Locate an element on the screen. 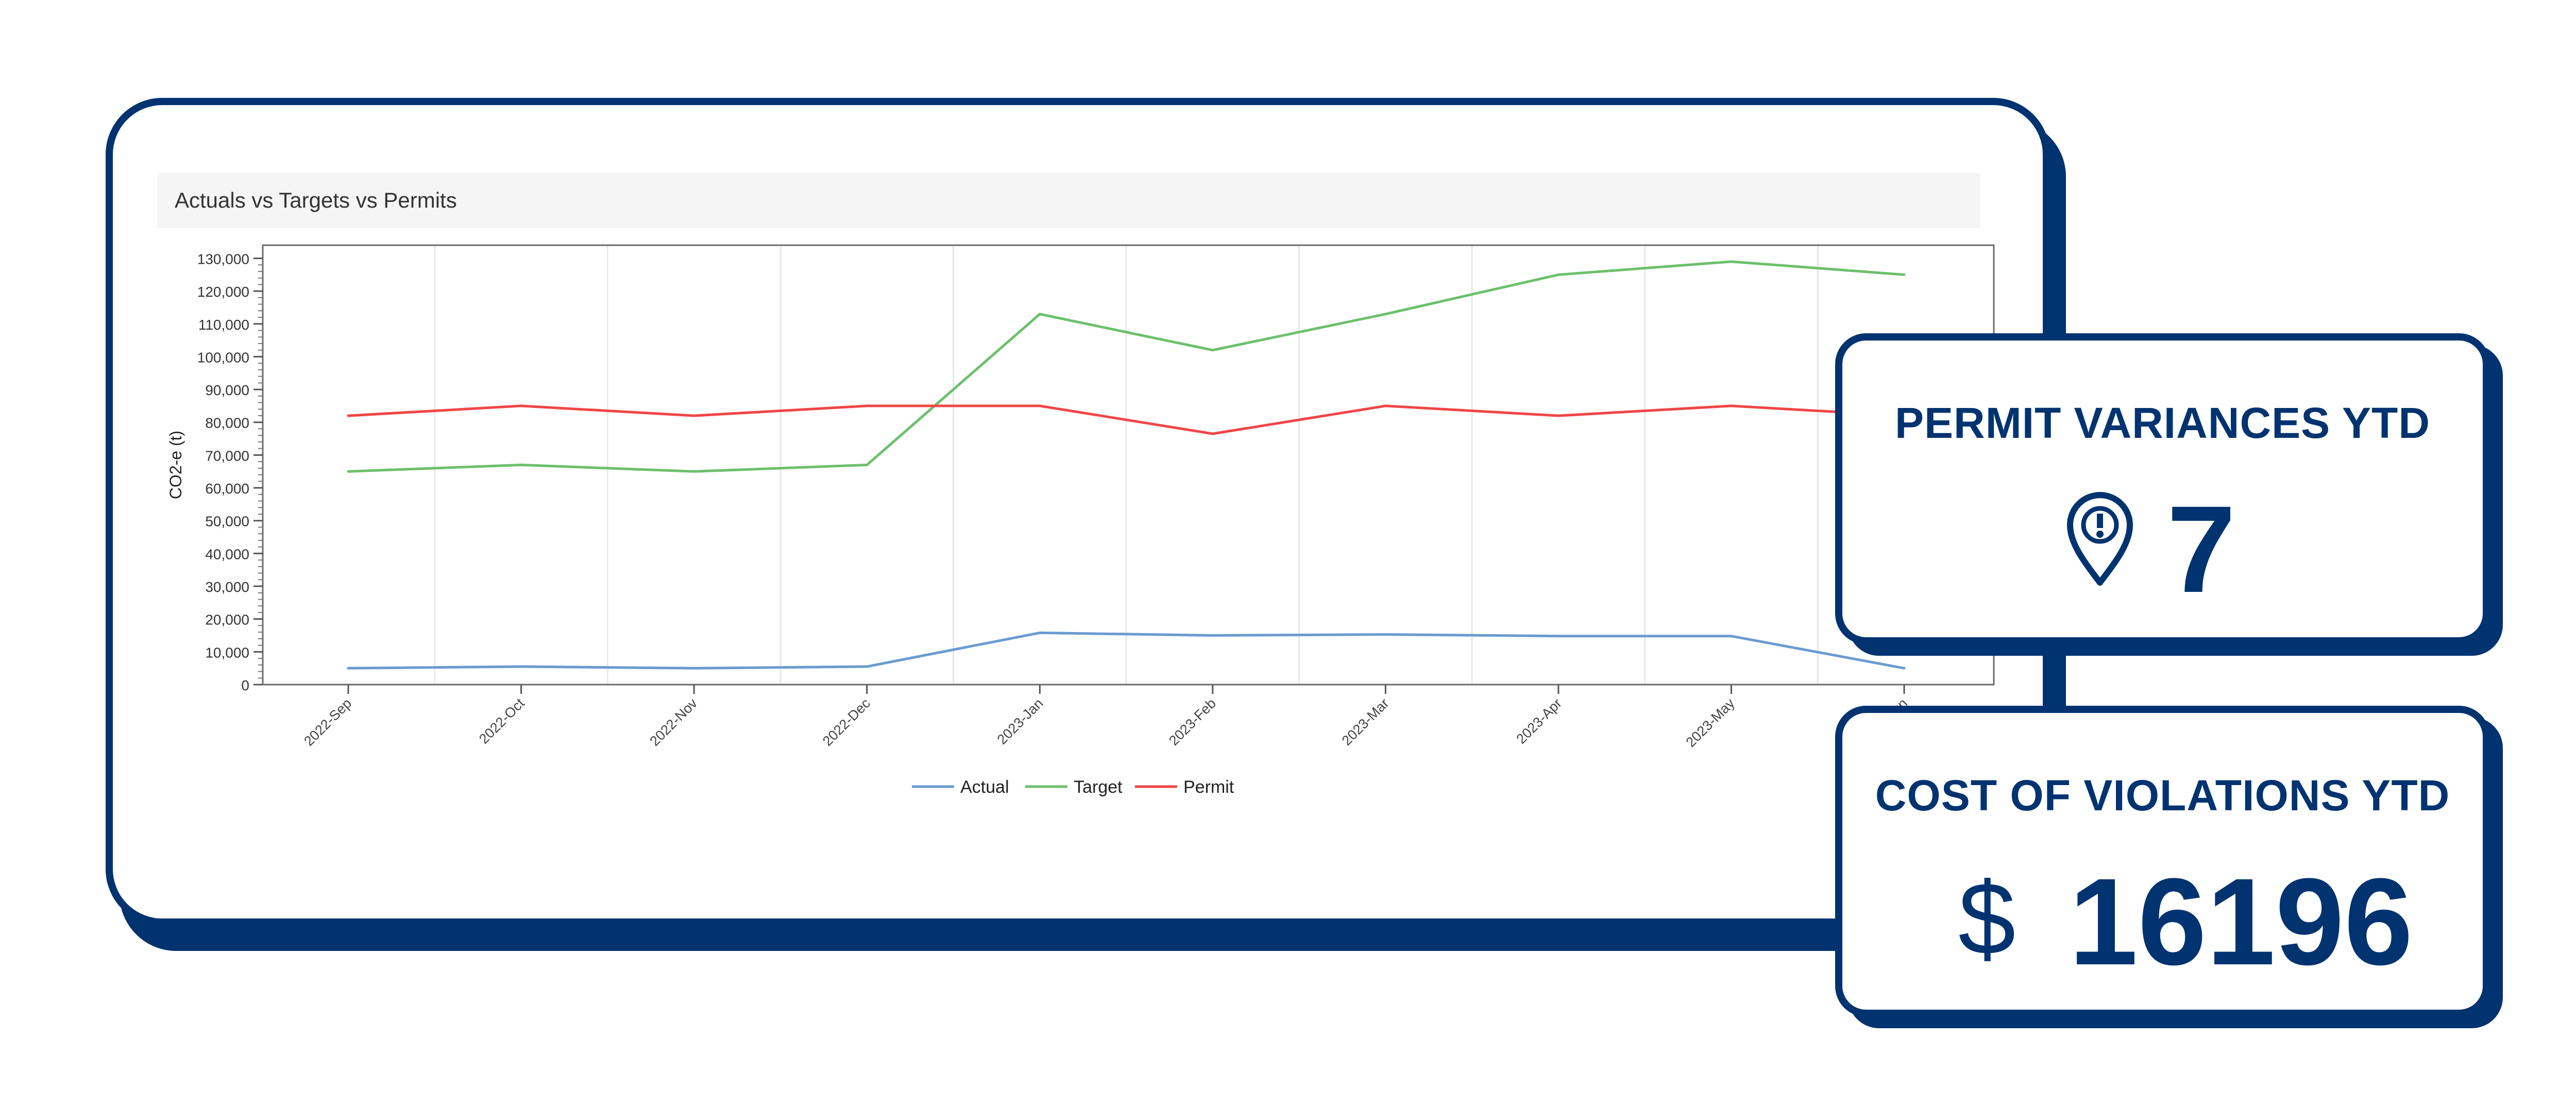 The image size is (2576, 1106). kpi-cost-card: COST OF VIOLATIONS YTD $ 16196 is located at coordinates (2162, 861).